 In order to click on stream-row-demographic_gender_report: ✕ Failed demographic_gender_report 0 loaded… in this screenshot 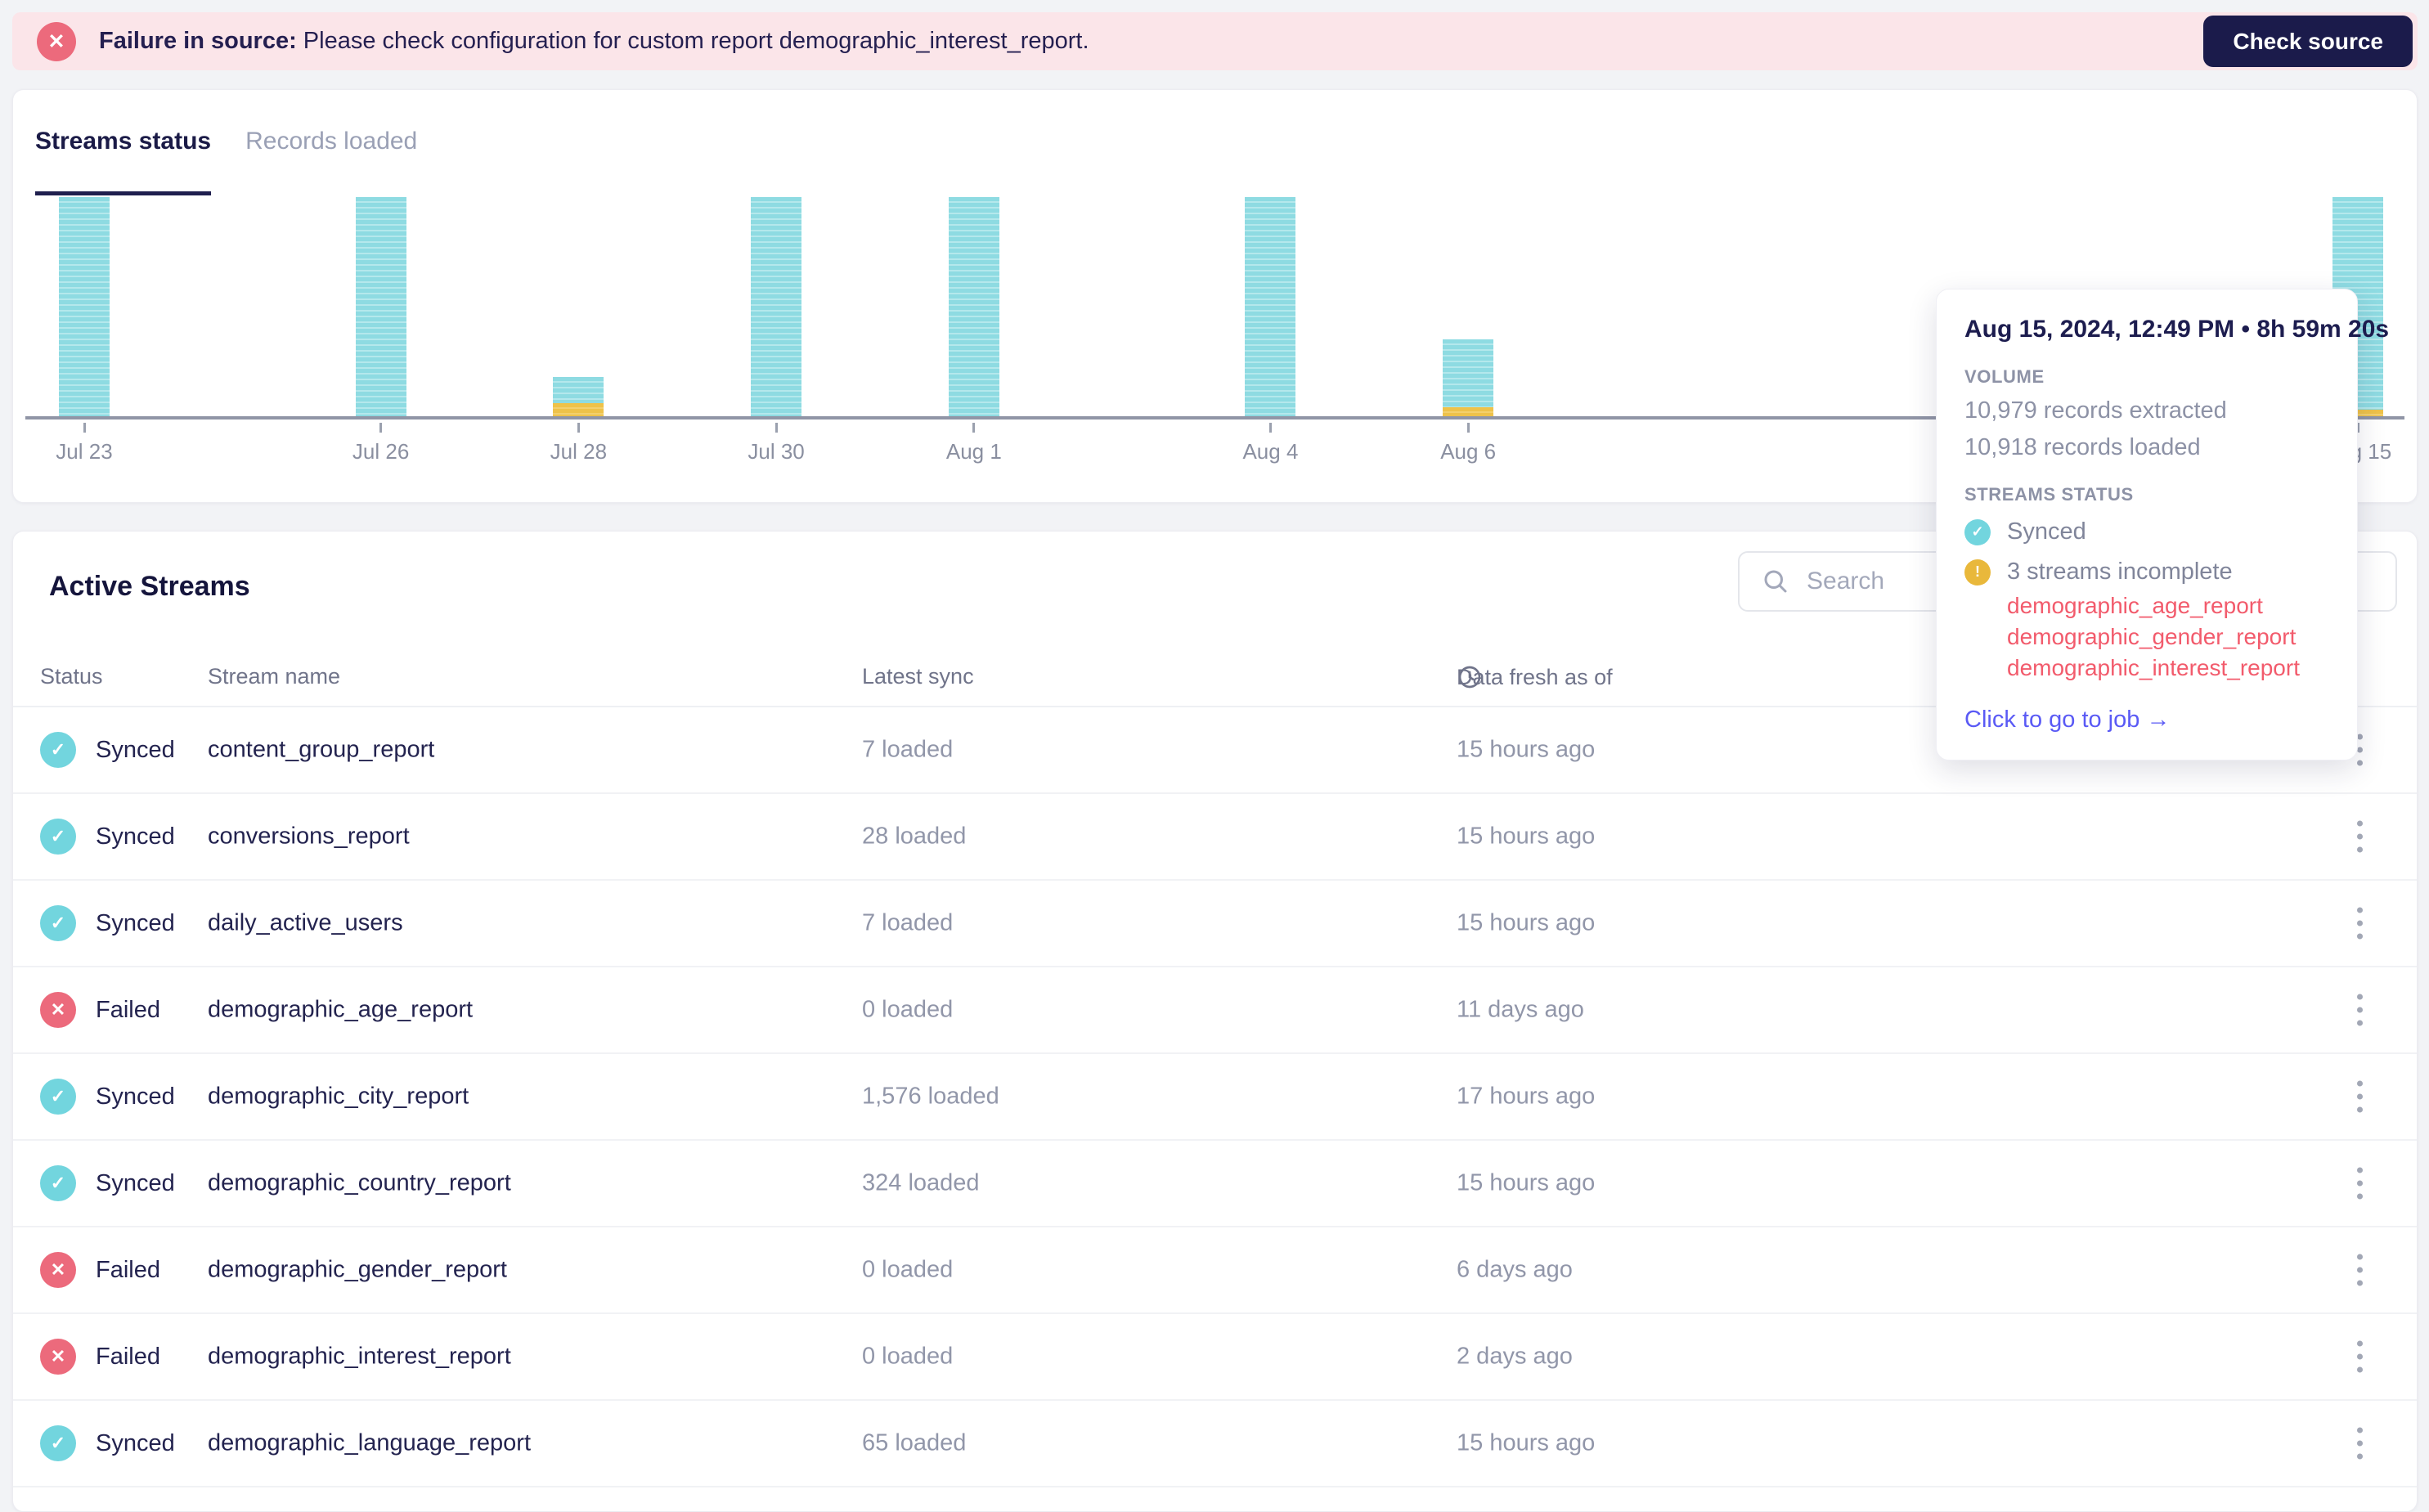, I will do `click(1215, 1270)`.